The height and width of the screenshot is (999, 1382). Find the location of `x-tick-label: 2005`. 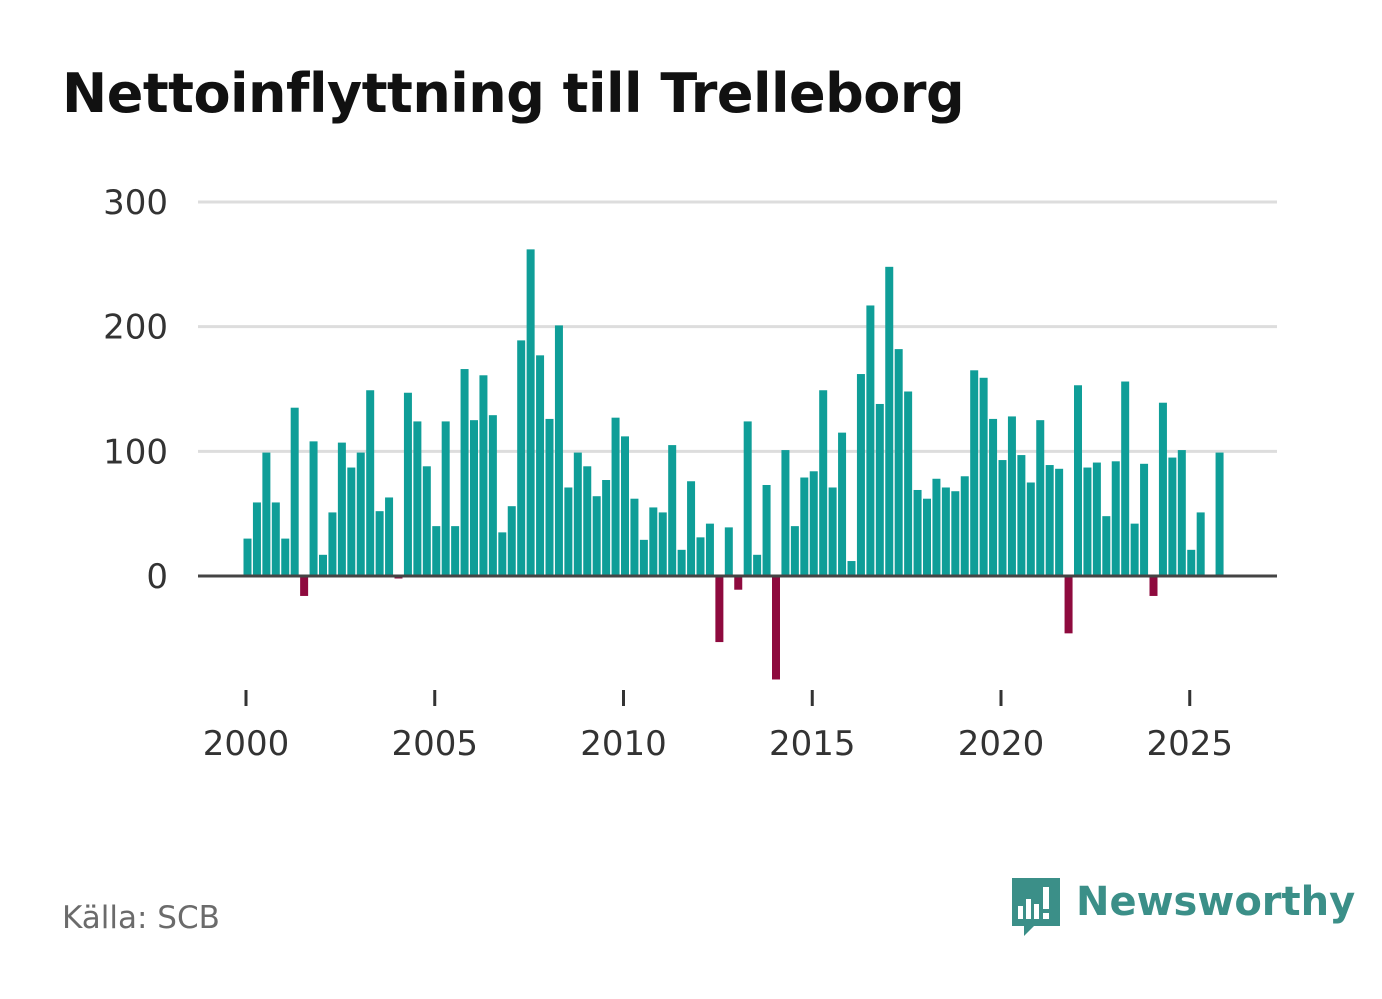

x-tick-label: 2005 is located at coordinates (434, 744).